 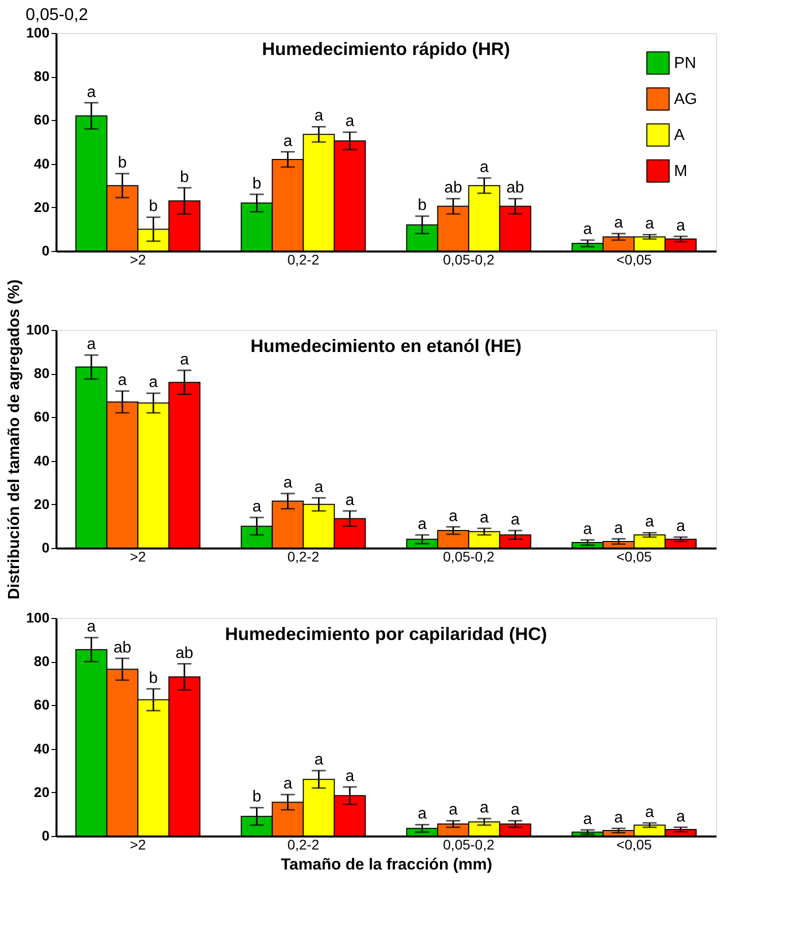 I want to click on y-axis-title: Distribución del tamaño de agregados (%), so click(x=15, y=439).